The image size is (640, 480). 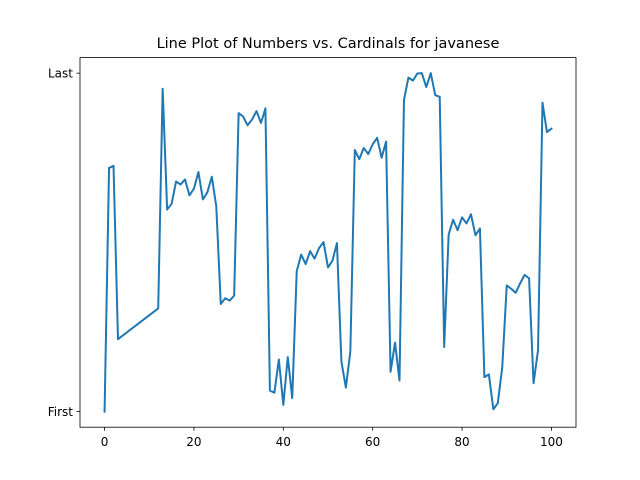 I want to click on x-axis: 0 20 40 60 80 100, so click(x=332, y=438).